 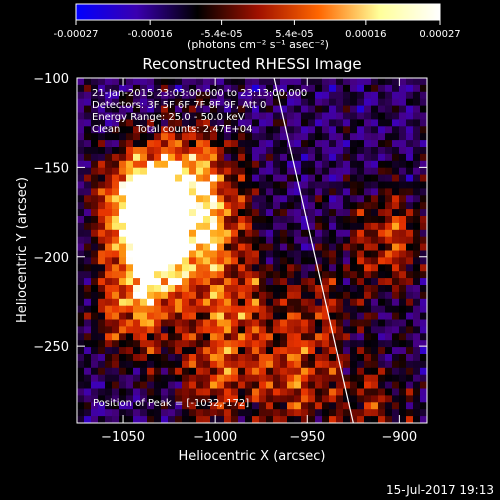 What do you see at coordinates (294, 34) in the screenshot?
I see `colorbar-tick-label: 5.4e-05` at bounding box center [294, 34].